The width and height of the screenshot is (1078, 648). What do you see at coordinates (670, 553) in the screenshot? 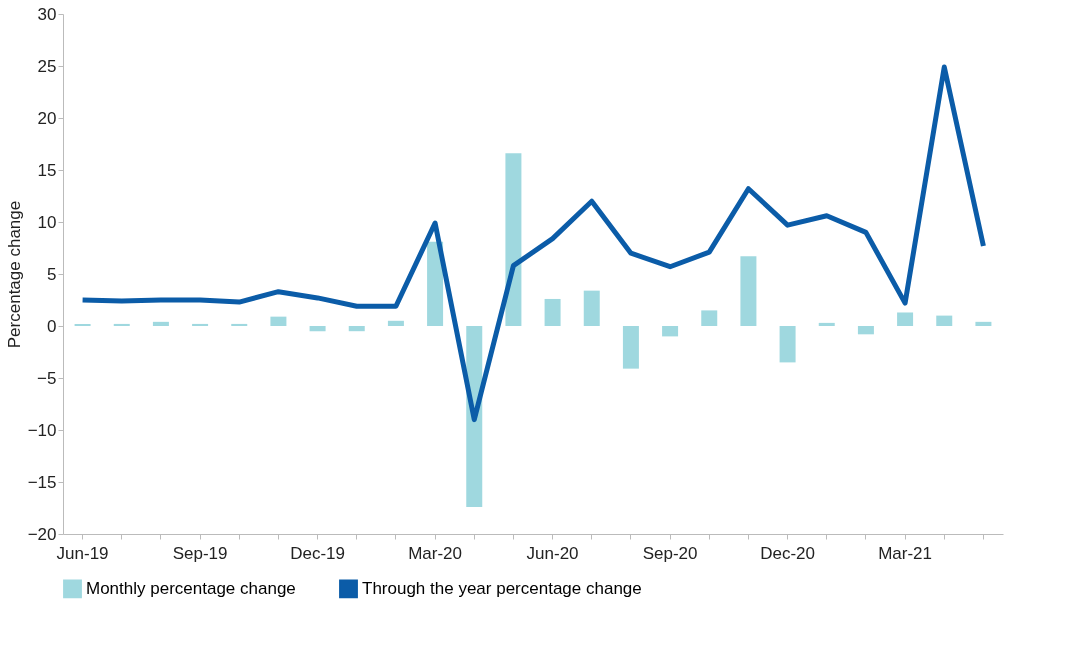
I see `x-tick-label: Sep-20` at bounding box center [670, 553].